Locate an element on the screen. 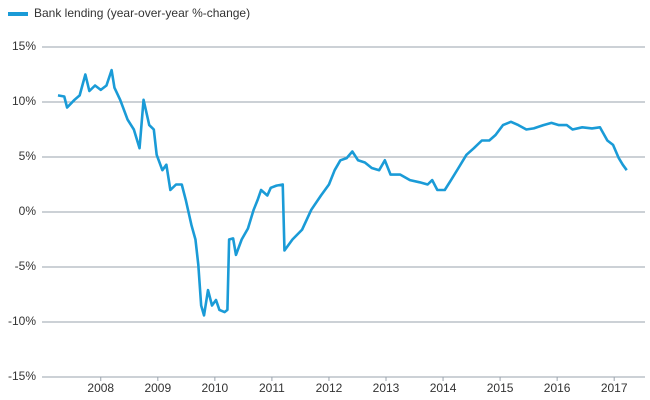  x-tick-label: 2013 is located at coordinates (386, 388).